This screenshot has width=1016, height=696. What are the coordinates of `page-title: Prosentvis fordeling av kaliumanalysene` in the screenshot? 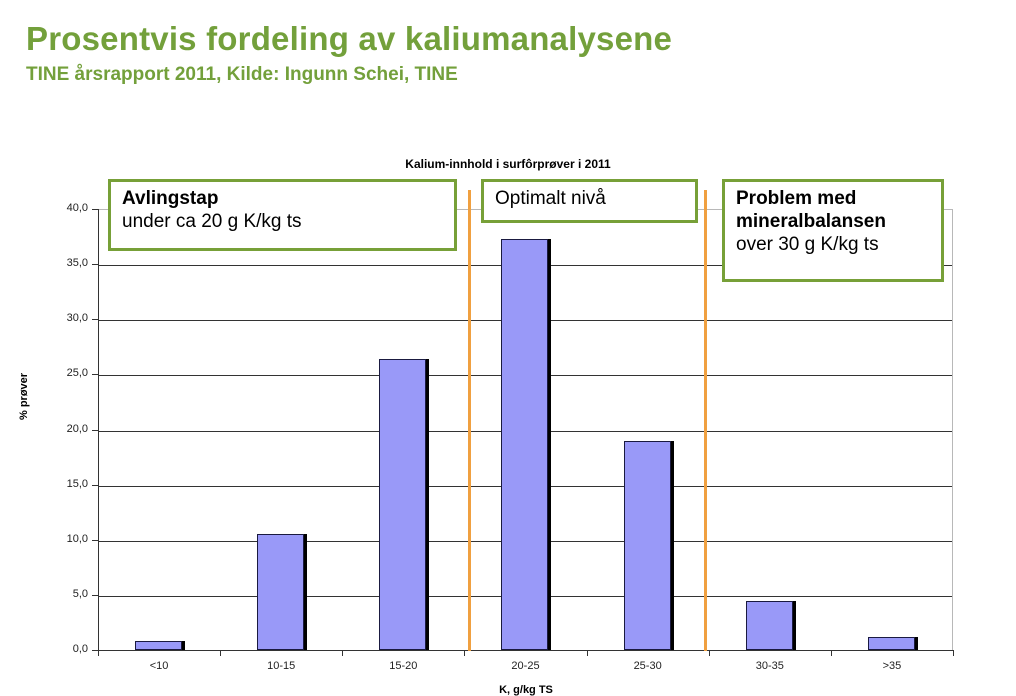 It's located at (349, 38).